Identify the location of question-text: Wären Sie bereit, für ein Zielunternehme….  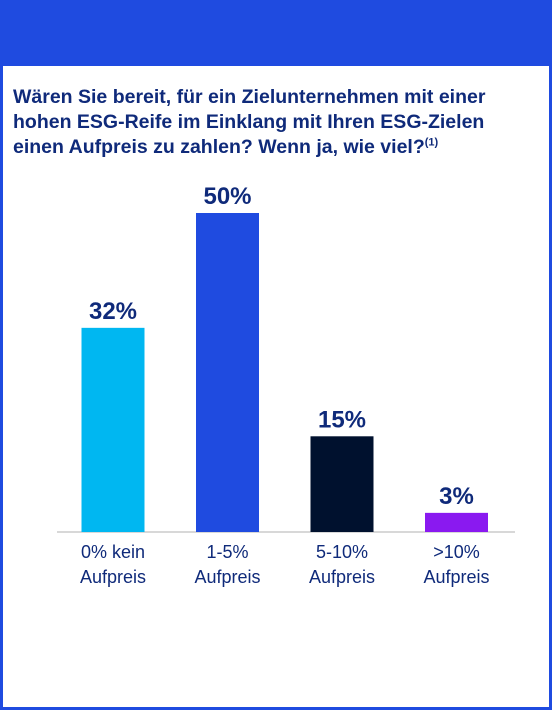
(249, 122).